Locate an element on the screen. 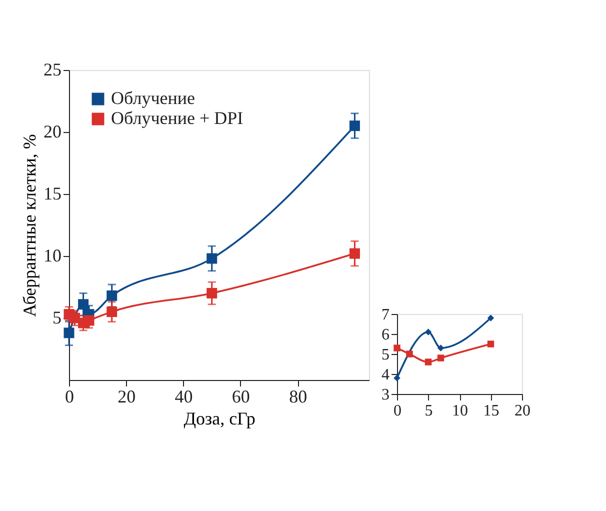  x-tick-label: 10 is located at coordinates (460, 411).